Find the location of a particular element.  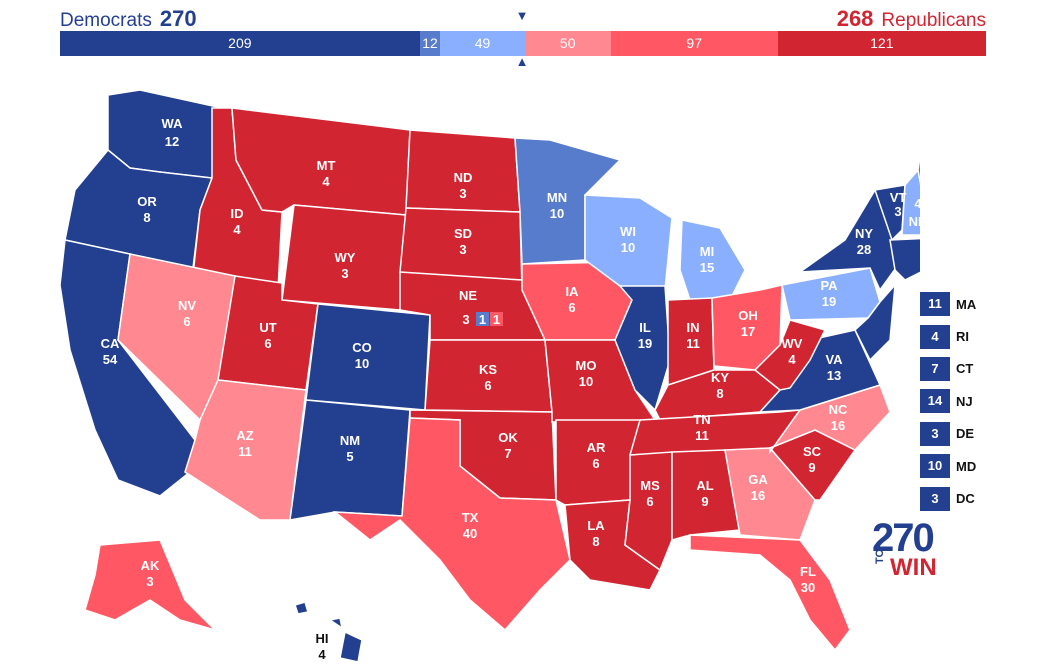

label-TX-abbr: TX is located at coordinates (470, 517).